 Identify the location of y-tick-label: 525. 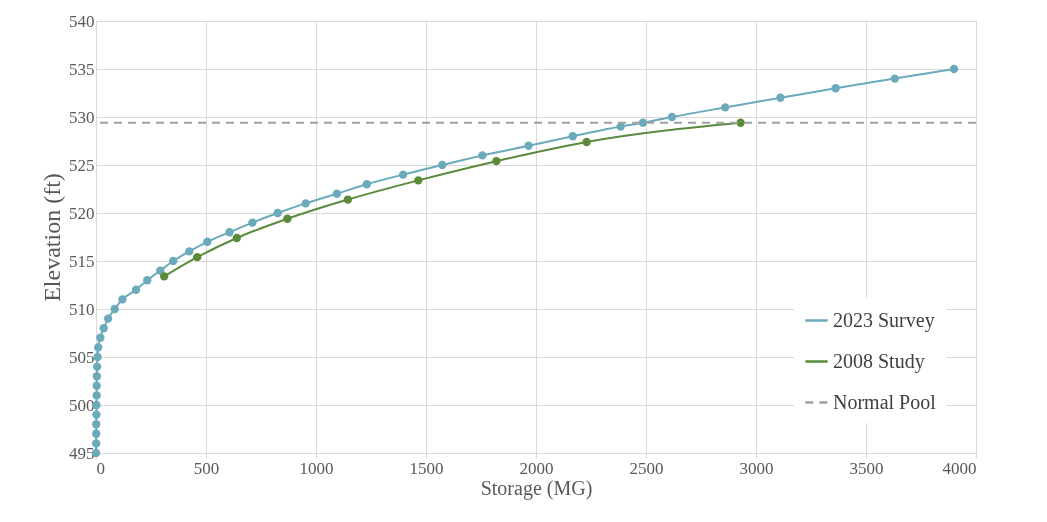
(82, 165).